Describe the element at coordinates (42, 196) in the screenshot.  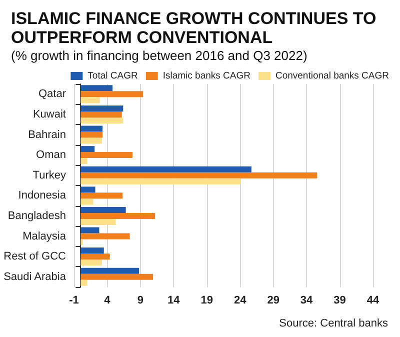
I see `y-tick-label: Indonesia` at that location.